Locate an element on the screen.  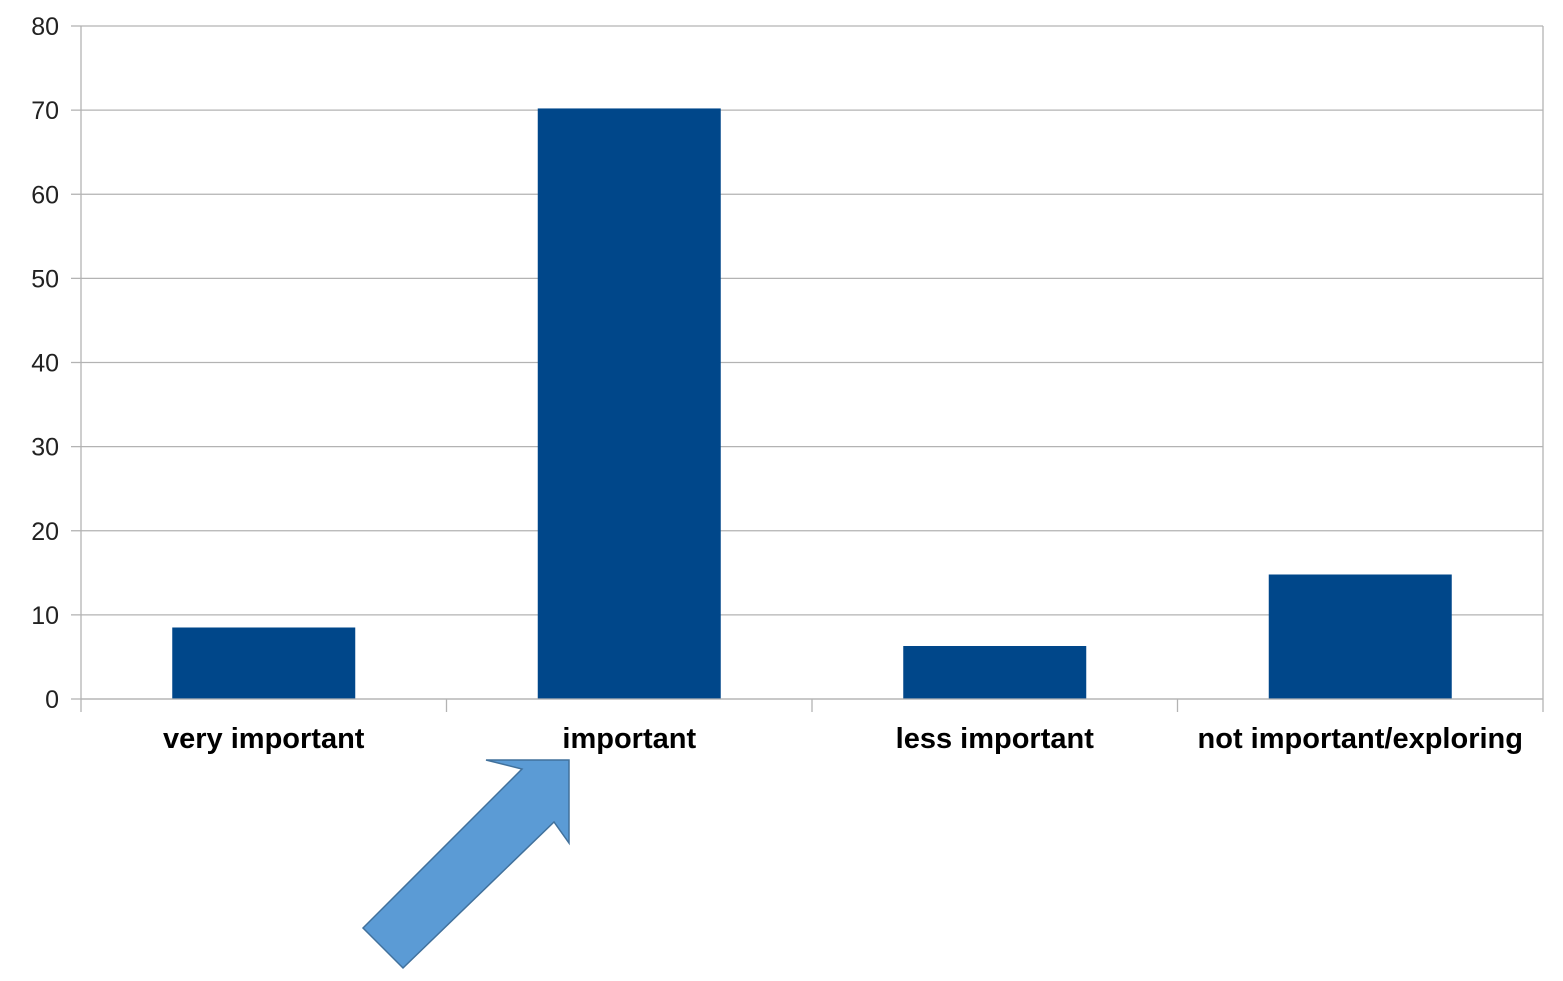
x-category-label: important is located at coordinates (629, 739).